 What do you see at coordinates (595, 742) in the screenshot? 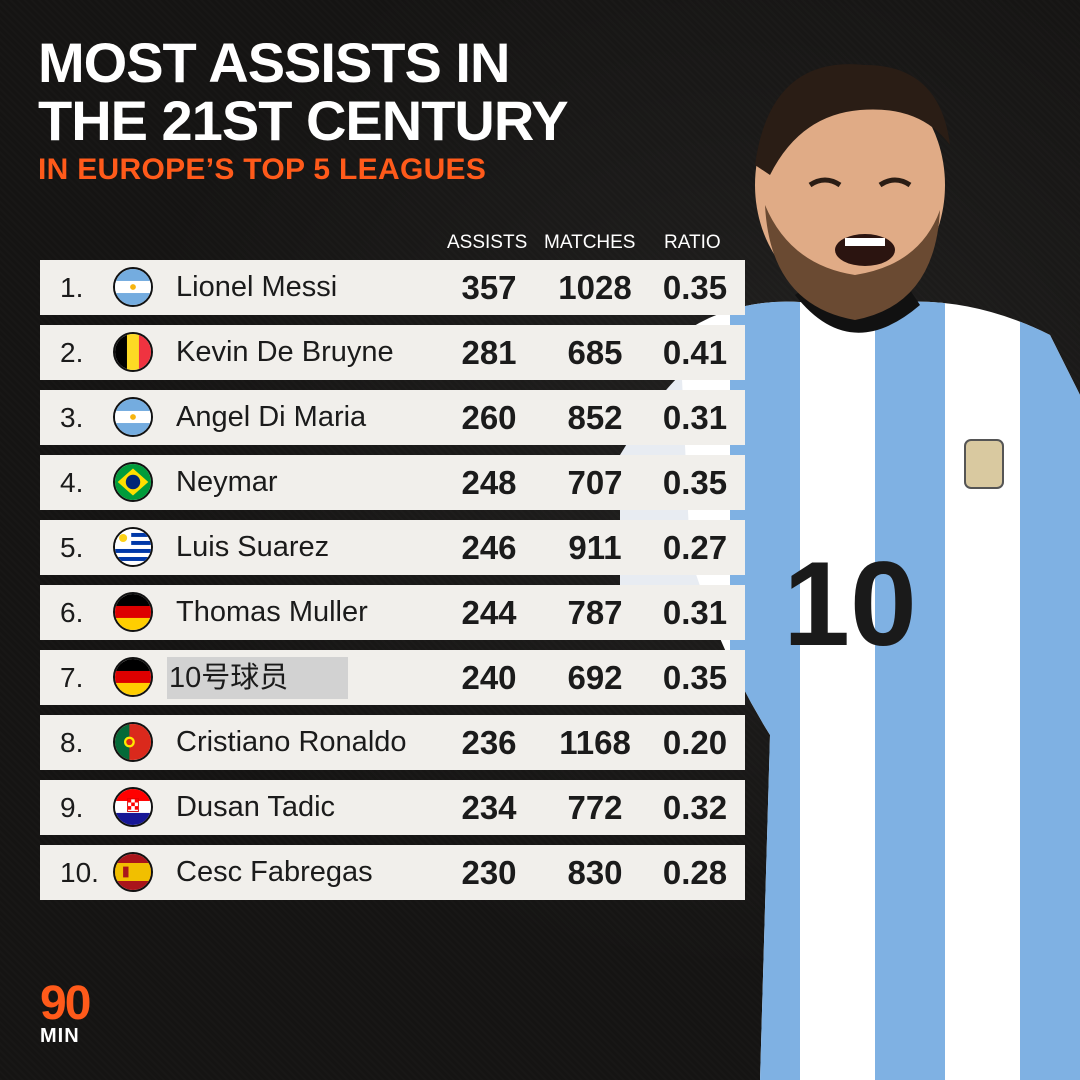
I see `matches-value: 1168` at bounding box center [595, 742].